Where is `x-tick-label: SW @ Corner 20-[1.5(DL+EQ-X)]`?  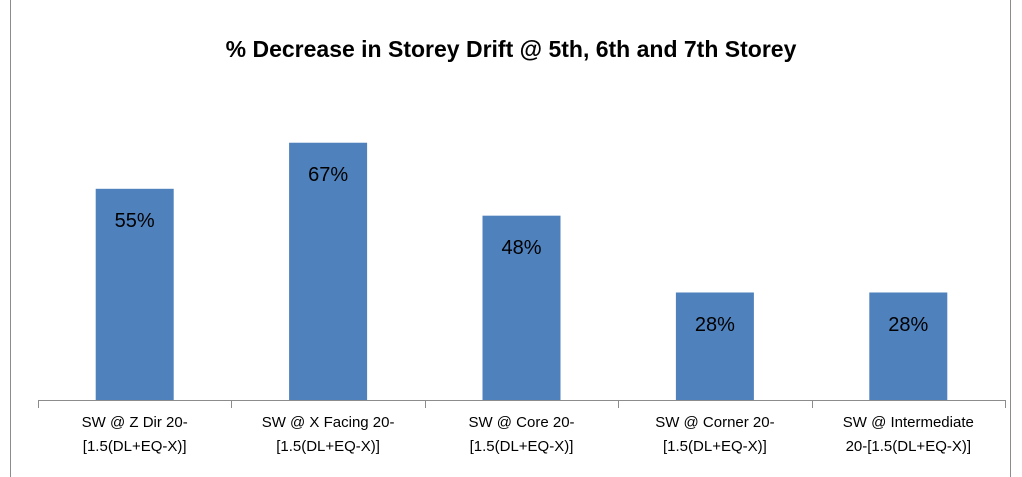
x-tick-label: SW @ Corner 20-[1.5(DL+EQ-X)] is located at coordinates (714, 434).